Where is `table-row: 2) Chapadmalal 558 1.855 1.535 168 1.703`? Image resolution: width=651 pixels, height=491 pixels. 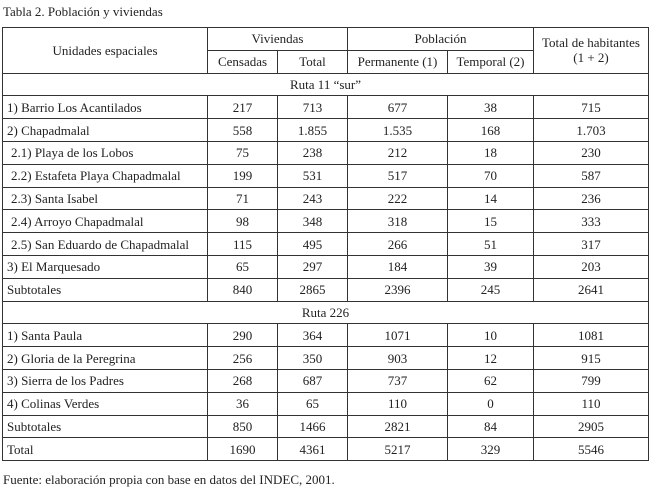
table-row: 2) Chapadmalal 558 1.855 1.535 168 1.703 is located at coordinates (325, 130).